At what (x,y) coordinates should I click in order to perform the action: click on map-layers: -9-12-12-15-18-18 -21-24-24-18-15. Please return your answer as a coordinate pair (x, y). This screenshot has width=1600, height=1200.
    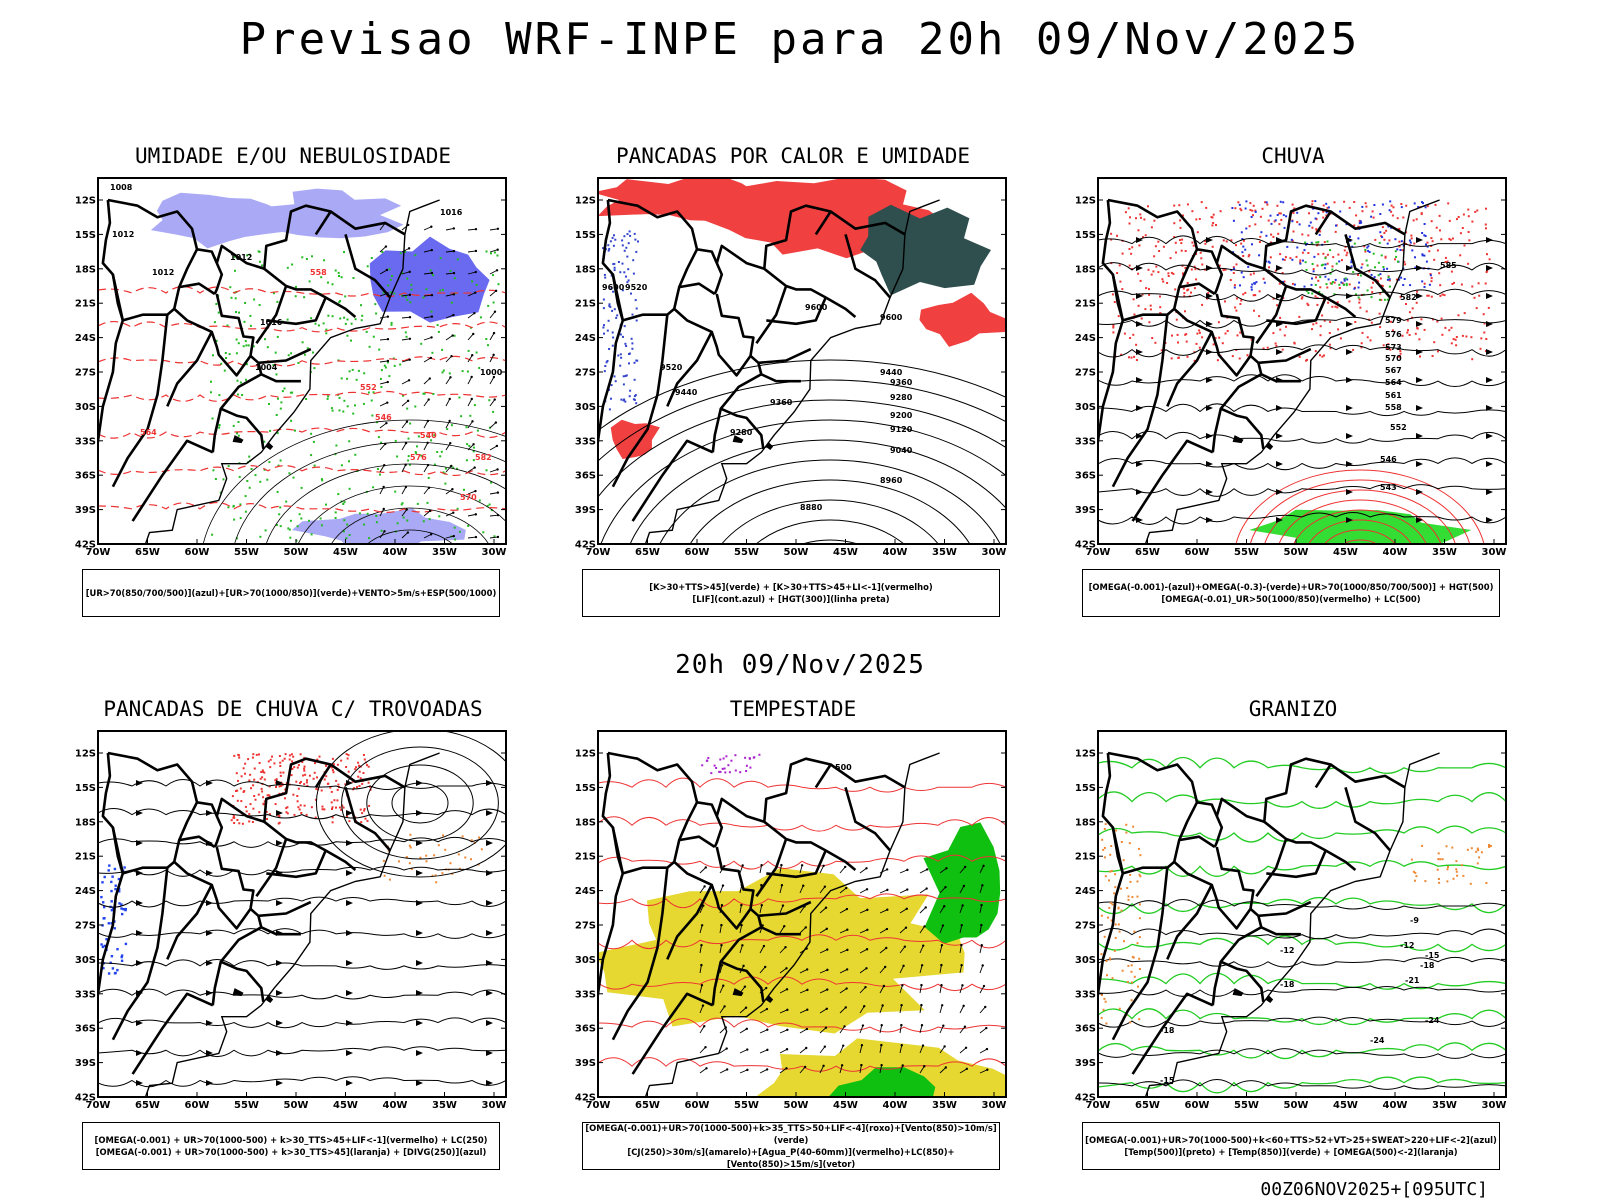
    Looking at the image, I should click on (1302, 924).